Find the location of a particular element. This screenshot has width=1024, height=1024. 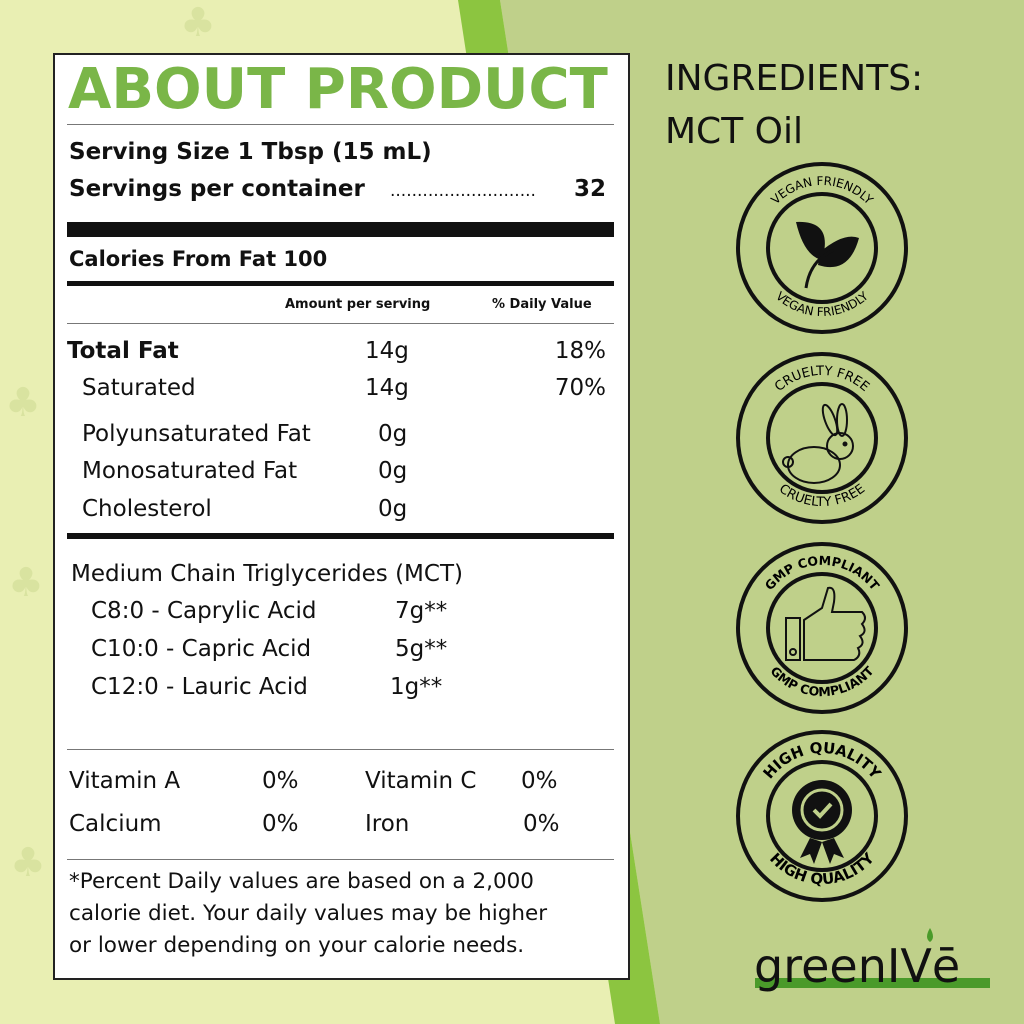

column-header-amount: Amount per serving is located at coordinates (358, 304).